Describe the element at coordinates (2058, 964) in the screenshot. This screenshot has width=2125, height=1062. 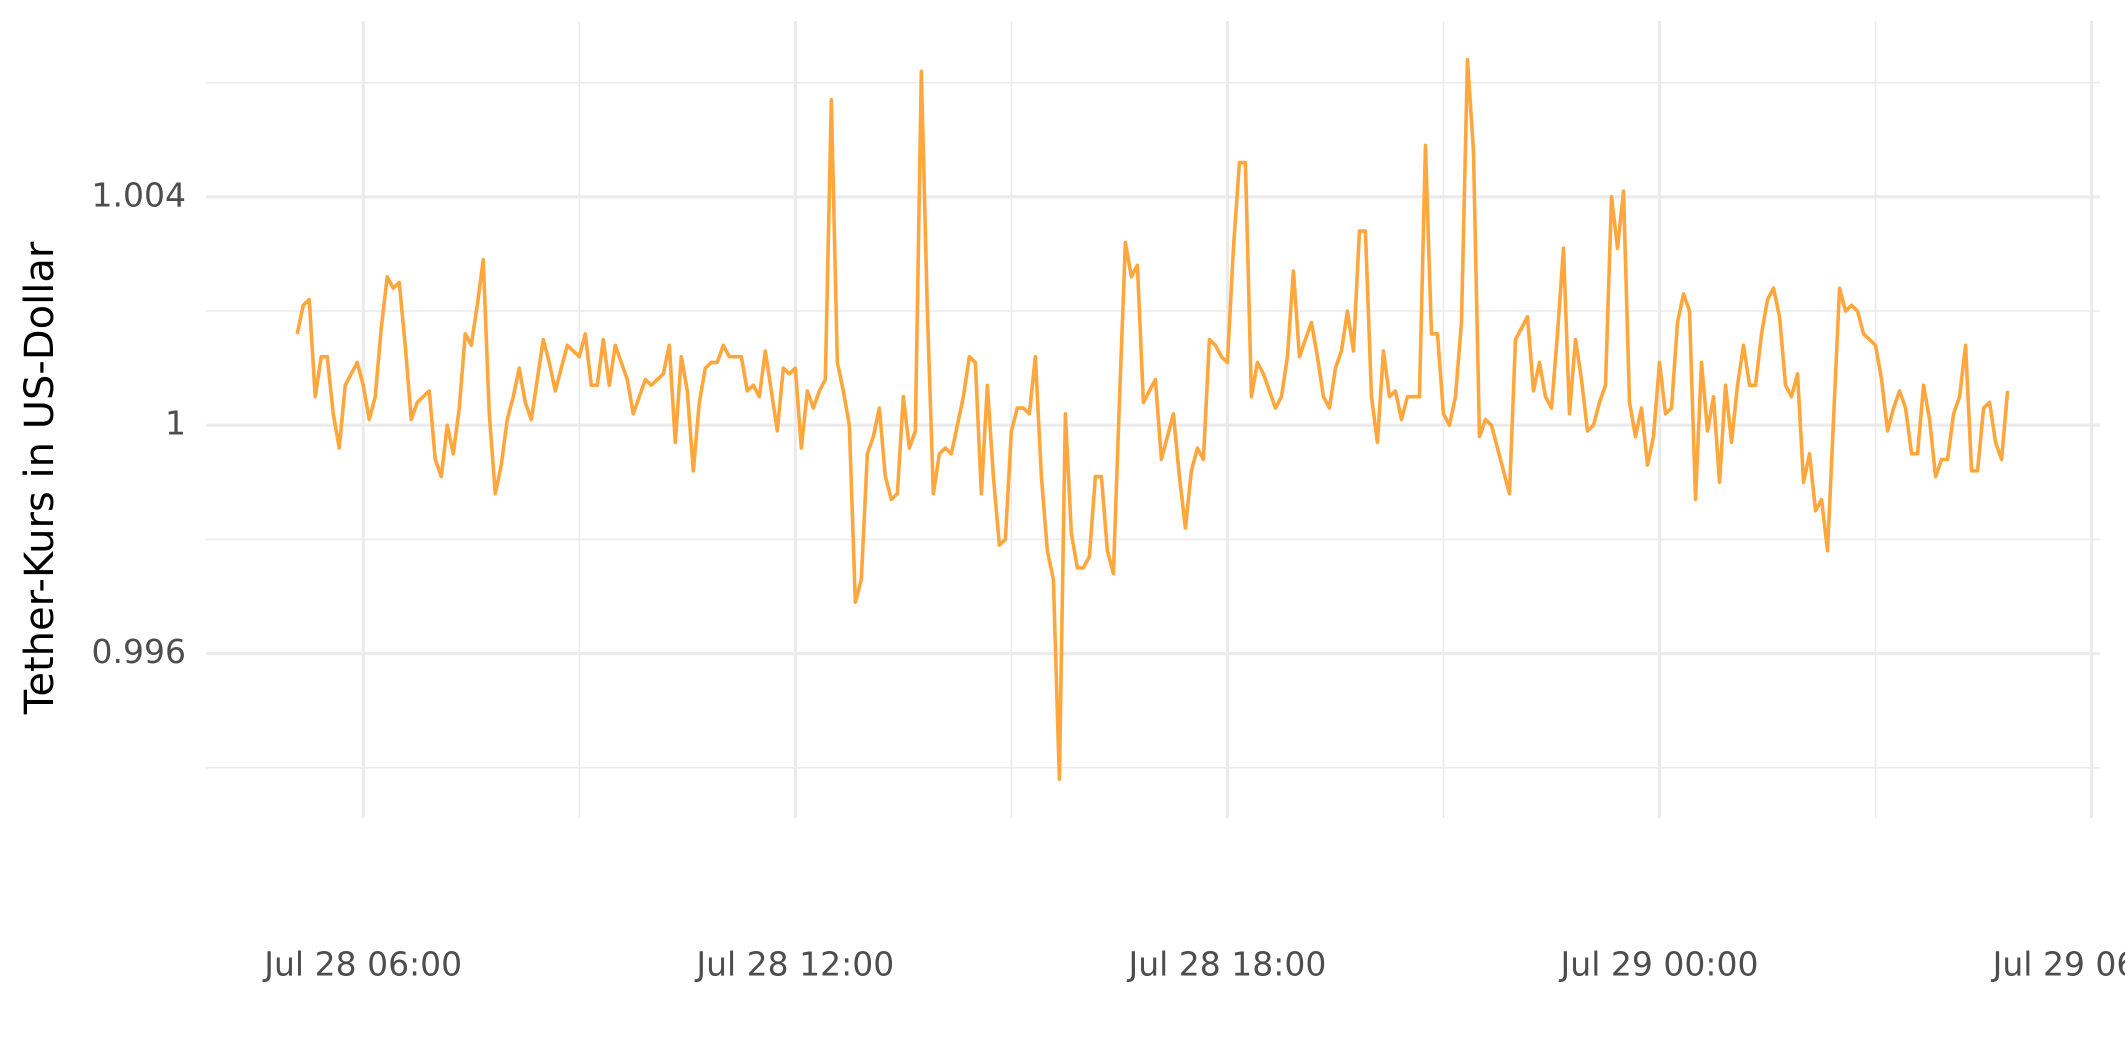
I see `x-tick-label: Jul 29 06:00` at that location.